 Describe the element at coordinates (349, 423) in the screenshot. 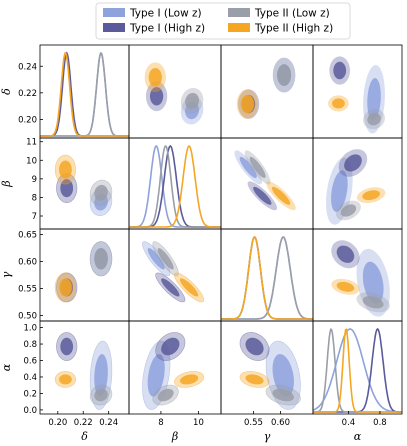

I see `x-tick-label: 0.4` at that location.